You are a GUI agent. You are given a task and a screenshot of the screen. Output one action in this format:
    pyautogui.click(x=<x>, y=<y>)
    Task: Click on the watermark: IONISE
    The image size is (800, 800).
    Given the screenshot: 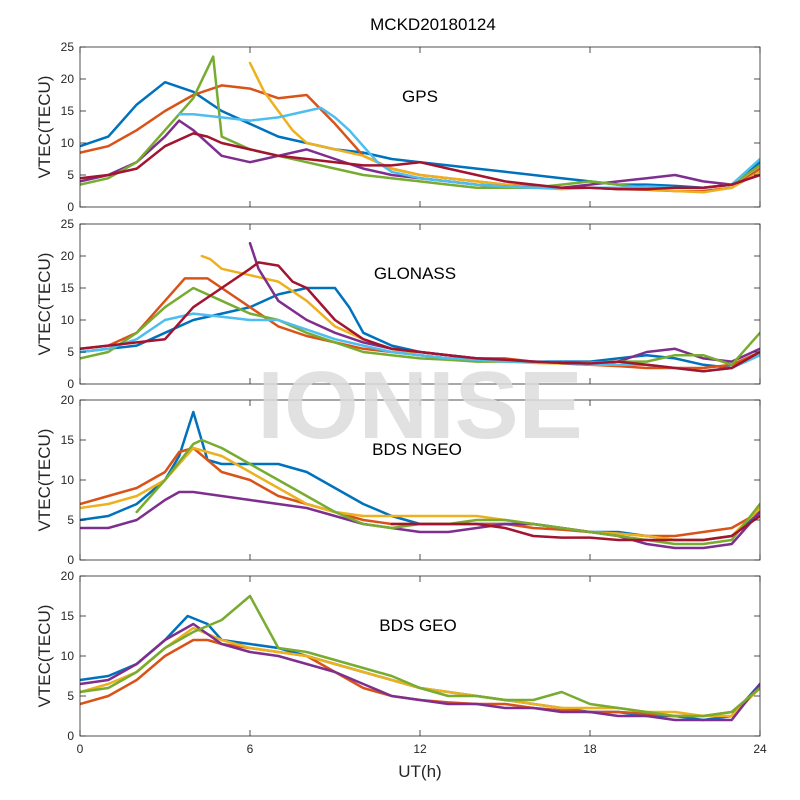 What is the action you would take?
    pyautogui.click(x=419, y=405)
    